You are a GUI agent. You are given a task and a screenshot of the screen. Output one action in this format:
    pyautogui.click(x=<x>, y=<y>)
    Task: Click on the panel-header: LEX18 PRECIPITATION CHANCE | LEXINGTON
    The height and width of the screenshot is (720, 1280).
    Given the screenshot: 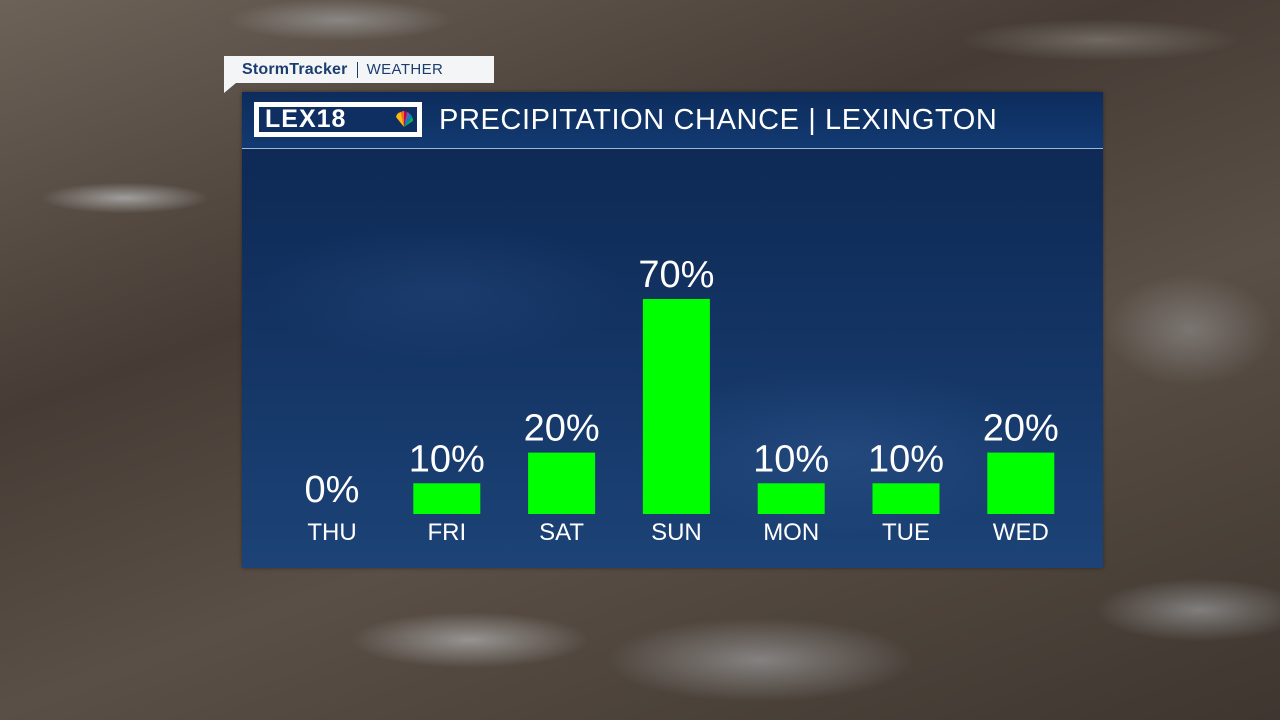 What is the action you would take?
    pyautogui.click(x=672, y=120)
    